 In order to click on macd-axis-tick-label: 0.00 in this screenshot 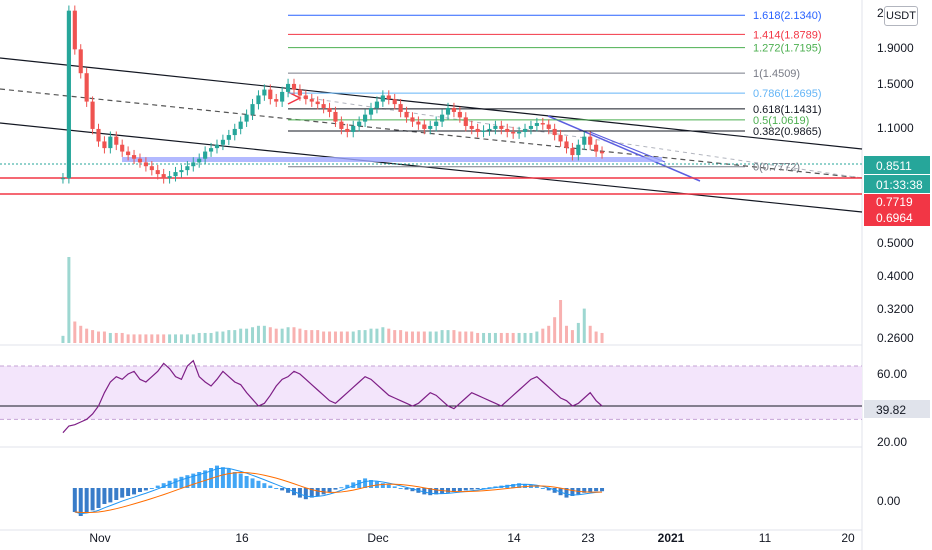, I will do `click(889, 501)`.